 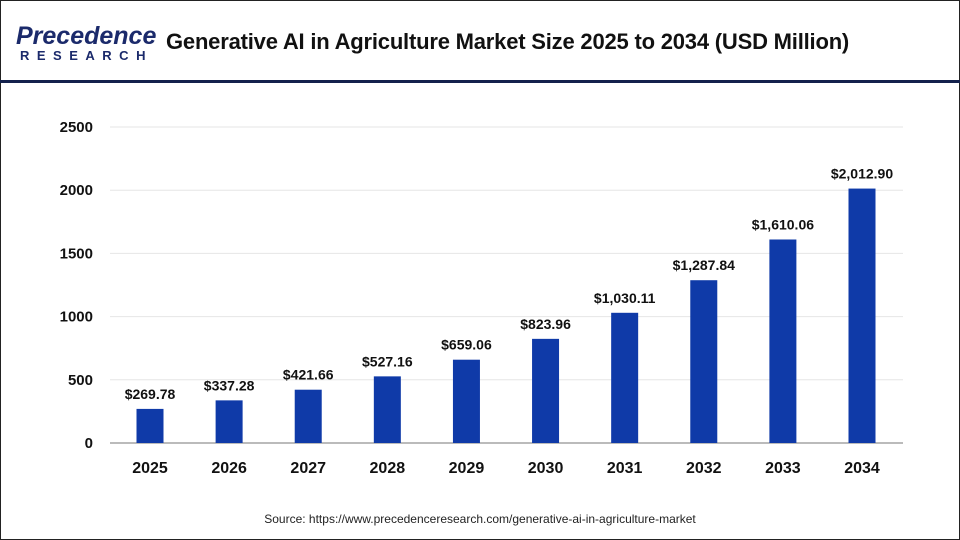 What do you see at coordinates (466, 345) in the screenshot?
I see `data-label: $659.06` at bounding box center [466, 345].